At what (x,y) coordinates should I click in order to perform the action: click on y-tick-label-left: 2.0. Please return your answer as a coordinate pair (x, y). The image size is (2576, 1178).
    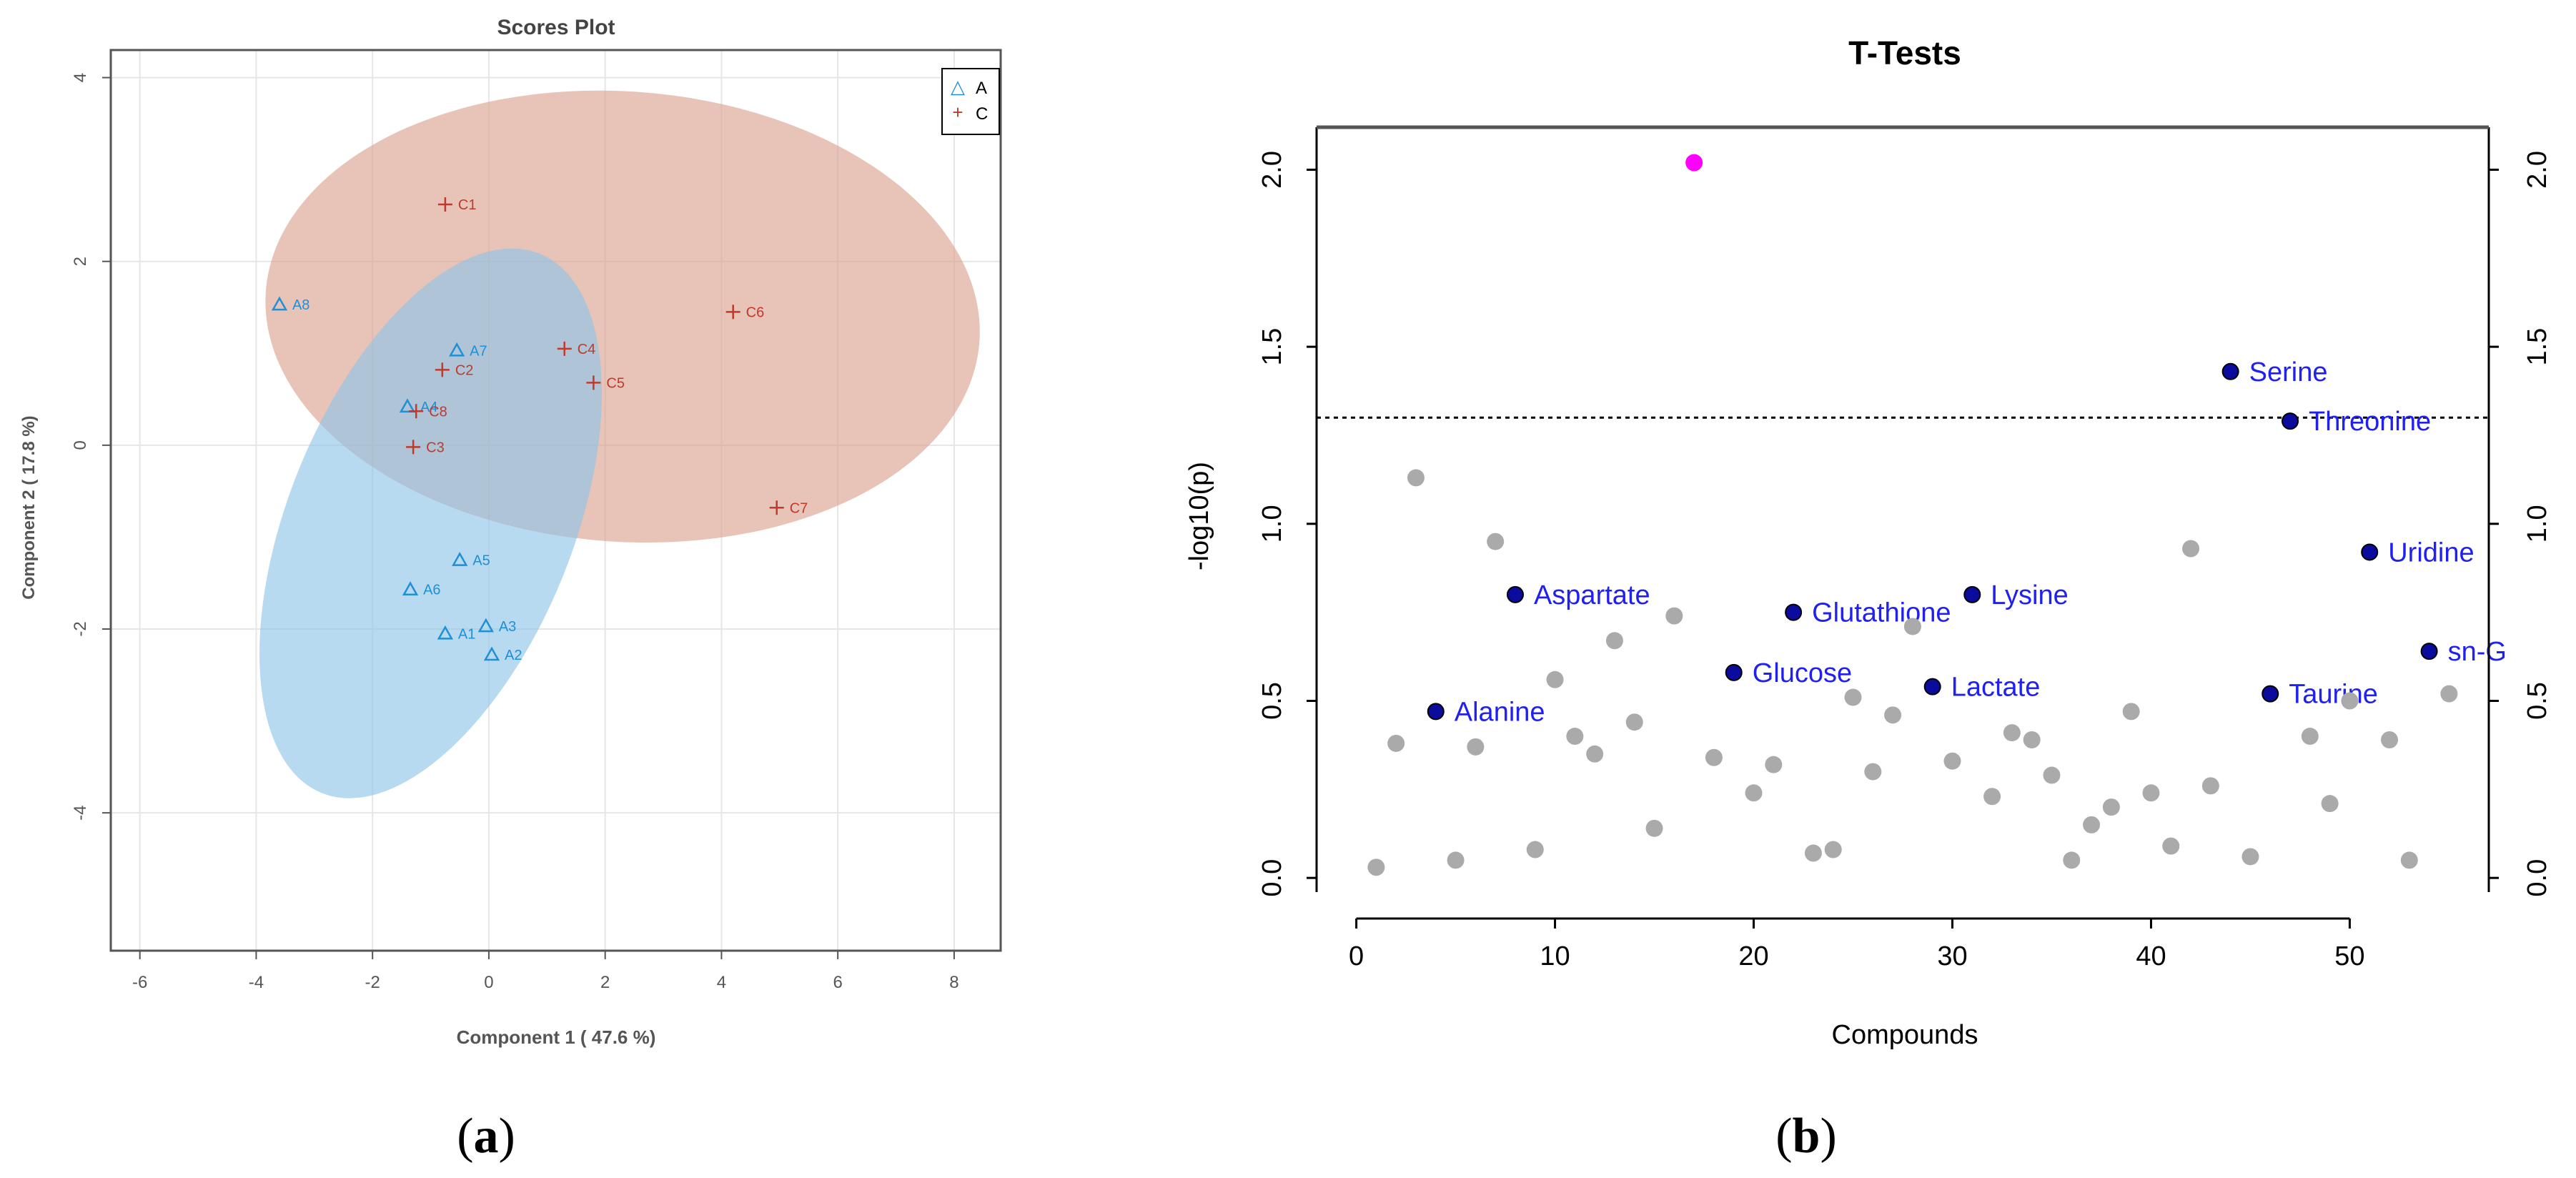
    Looking at the image, I should click on (1272, 170).